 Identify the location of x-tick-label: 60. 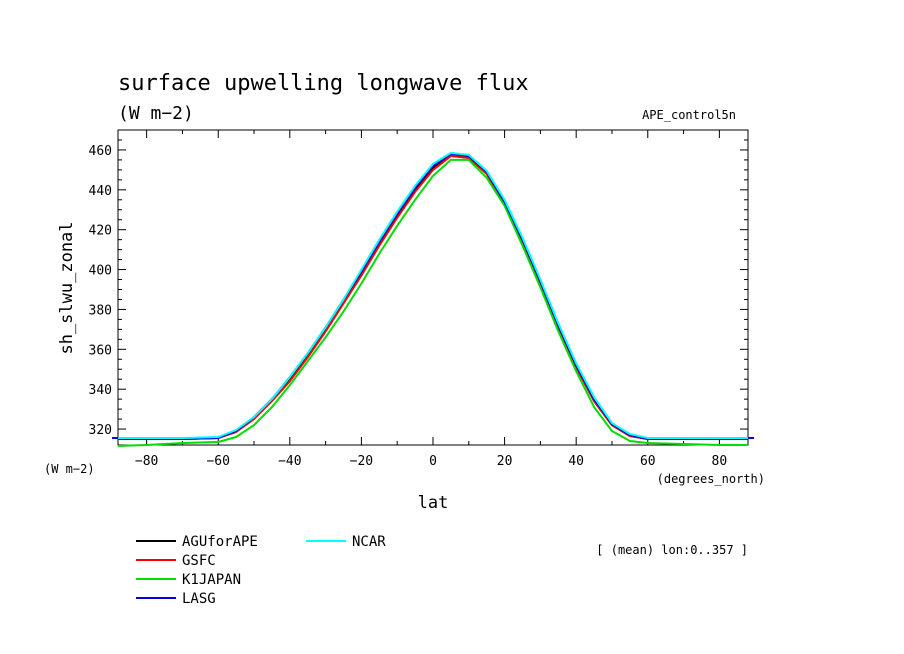
(648, 461).